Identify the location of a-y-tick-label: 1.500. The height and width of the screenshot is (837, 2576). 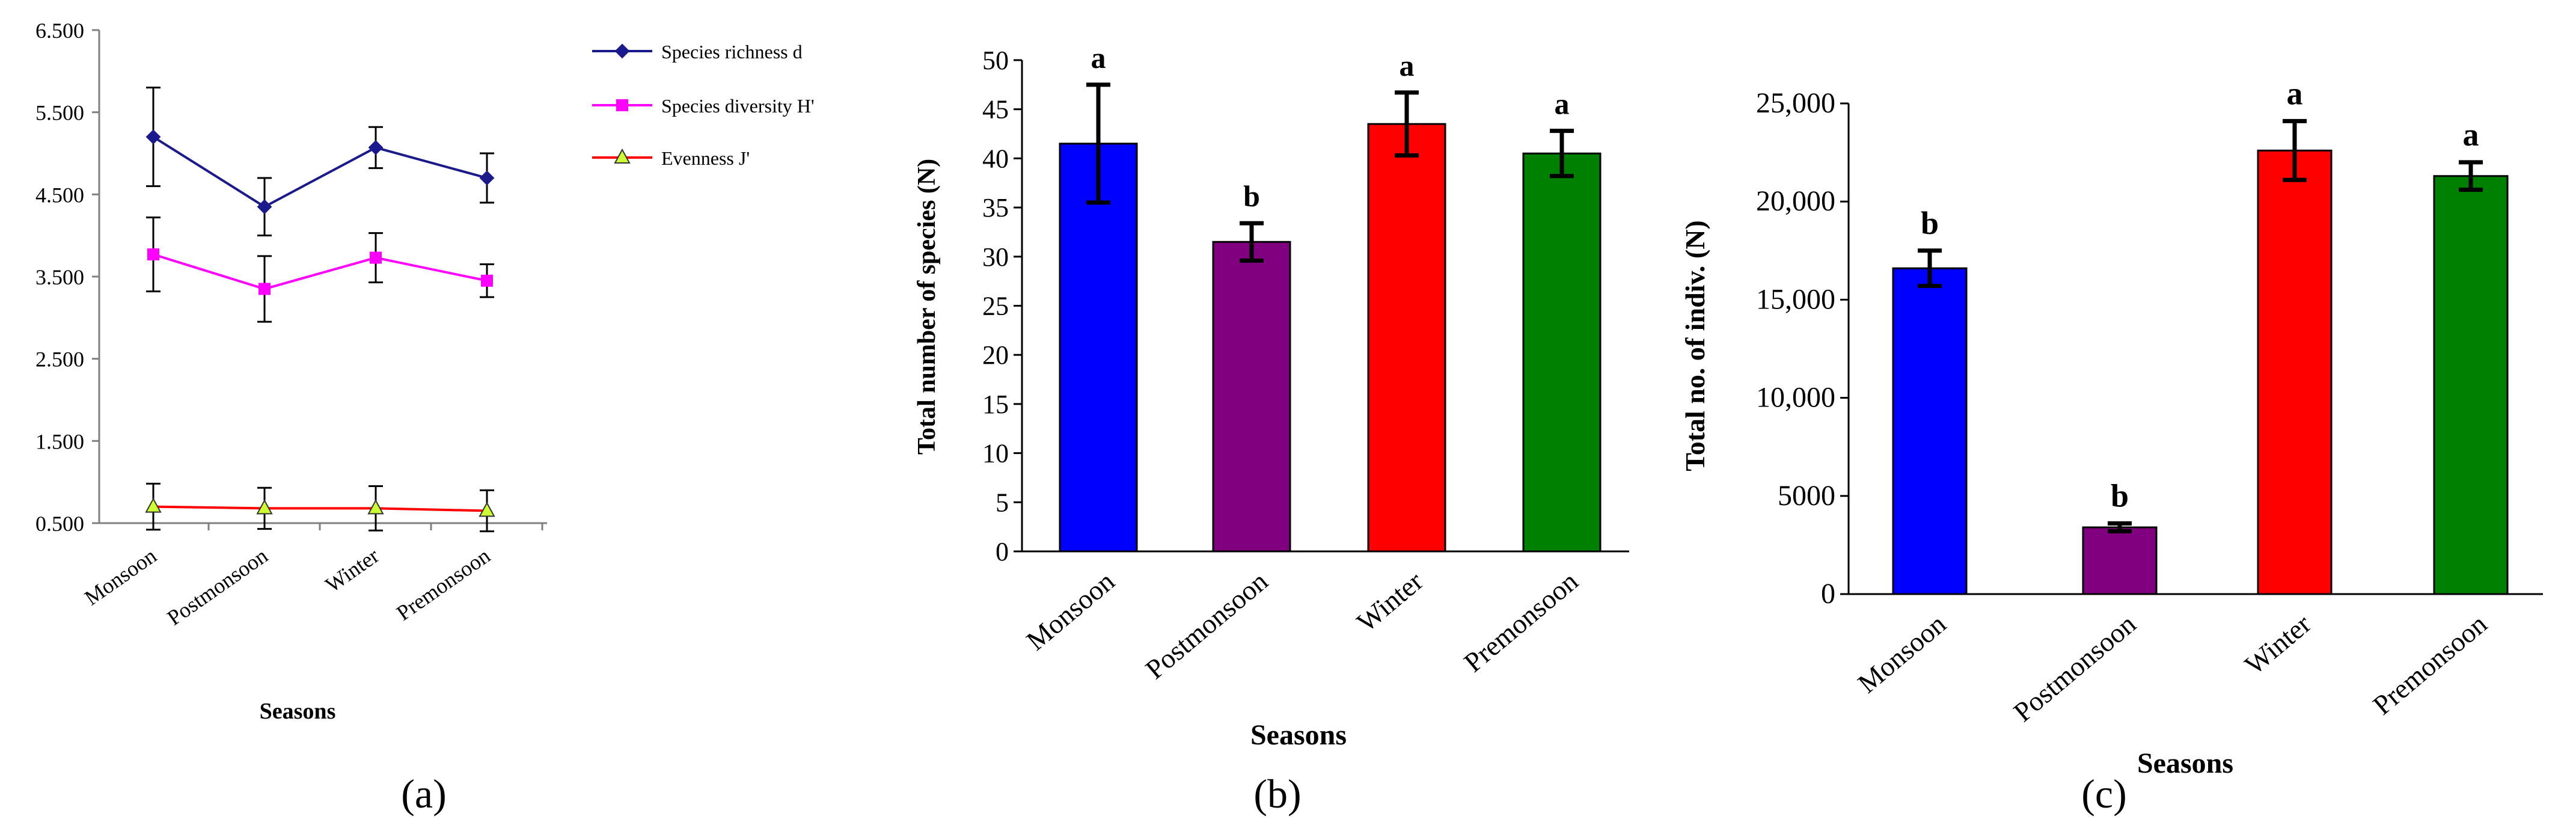
(59, 441).